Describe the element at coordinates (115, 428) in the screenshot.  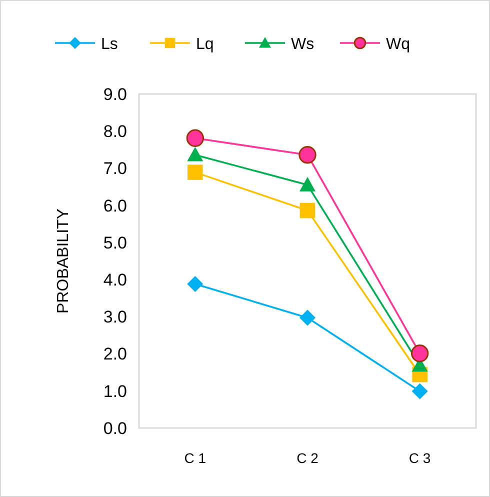
I see `y-tick-label: 0.0` at that location.